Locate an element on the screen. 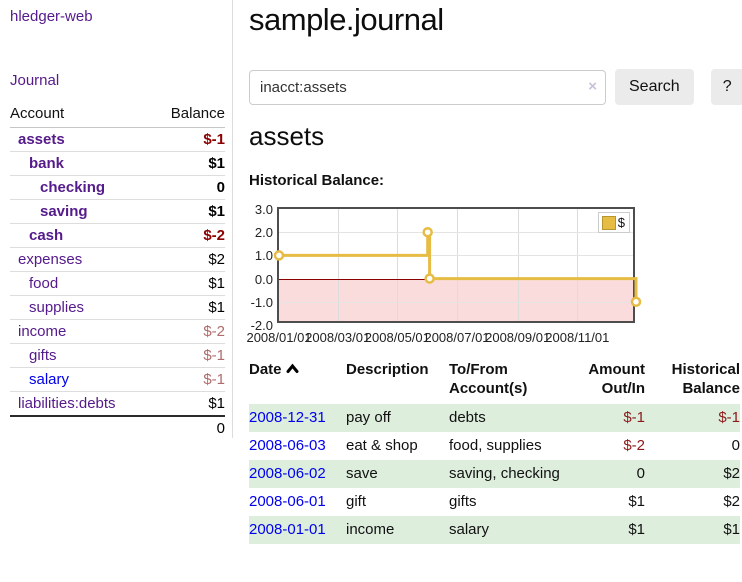 The image size is (742, 582). transaction-amount: $-2 is located at coordinates (634, 445).